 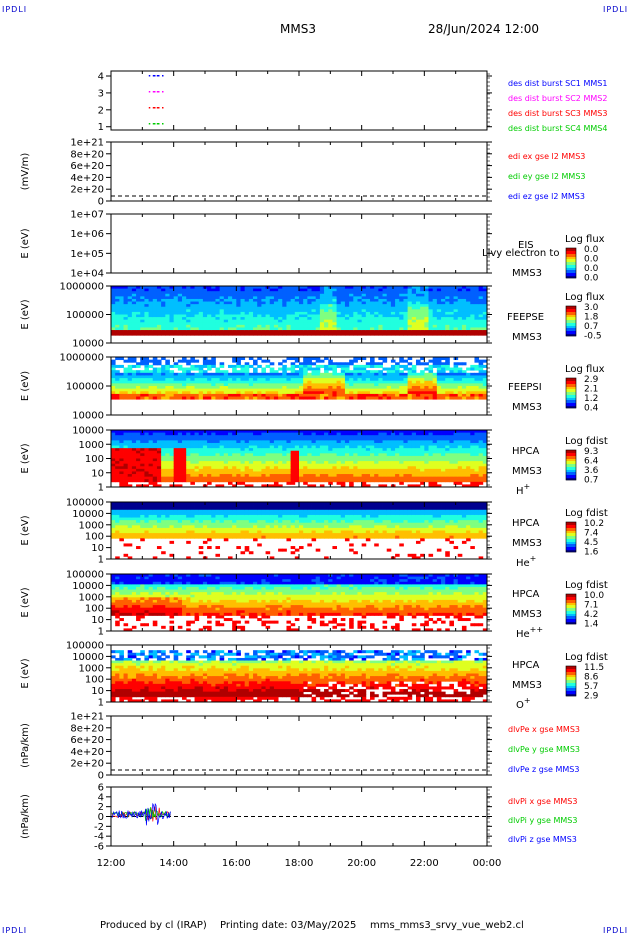 What do you see at coordinates (585, 239) in the screenshot?
I see `colorbar-title: Log flux` at bounding box center [585, 239].